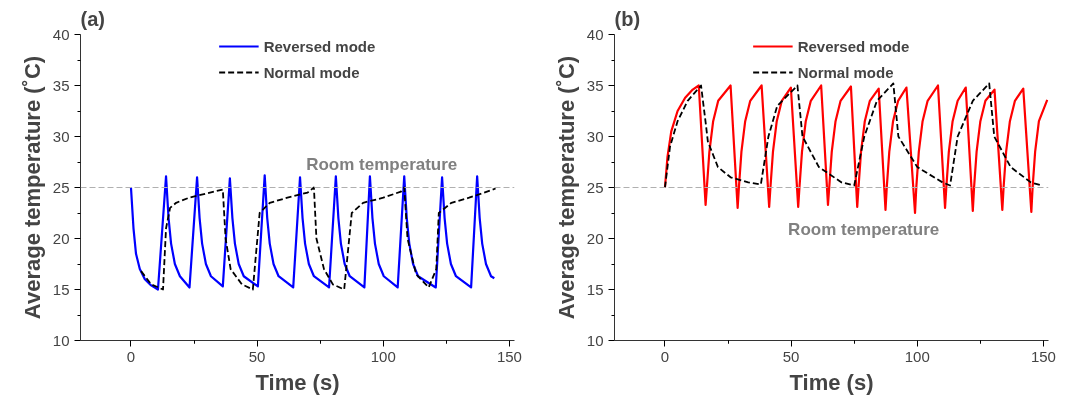 The image size is (1068, 417). What do you see at coordinates (627, 18) in the screenshot?
I see `chart-title: (b)` at bounding box center [627, 18].